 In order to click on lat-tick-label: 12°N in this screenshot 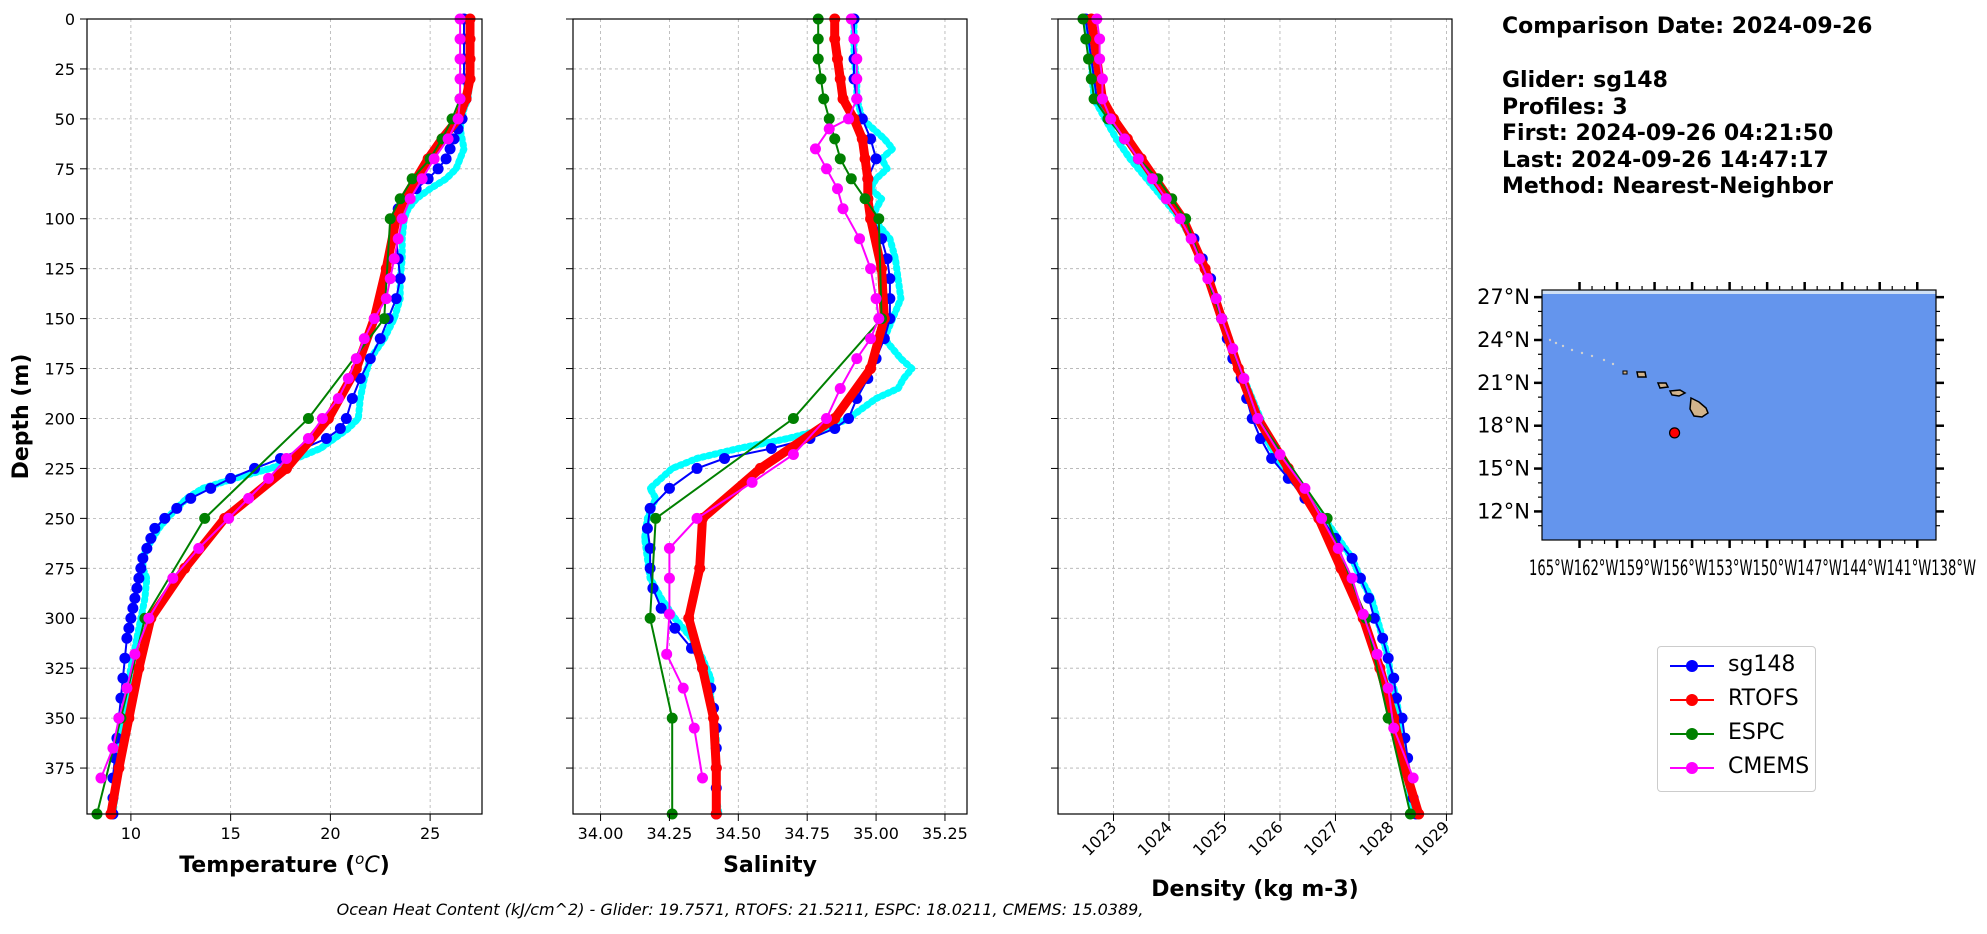, I will do `click(1503, 511)`.